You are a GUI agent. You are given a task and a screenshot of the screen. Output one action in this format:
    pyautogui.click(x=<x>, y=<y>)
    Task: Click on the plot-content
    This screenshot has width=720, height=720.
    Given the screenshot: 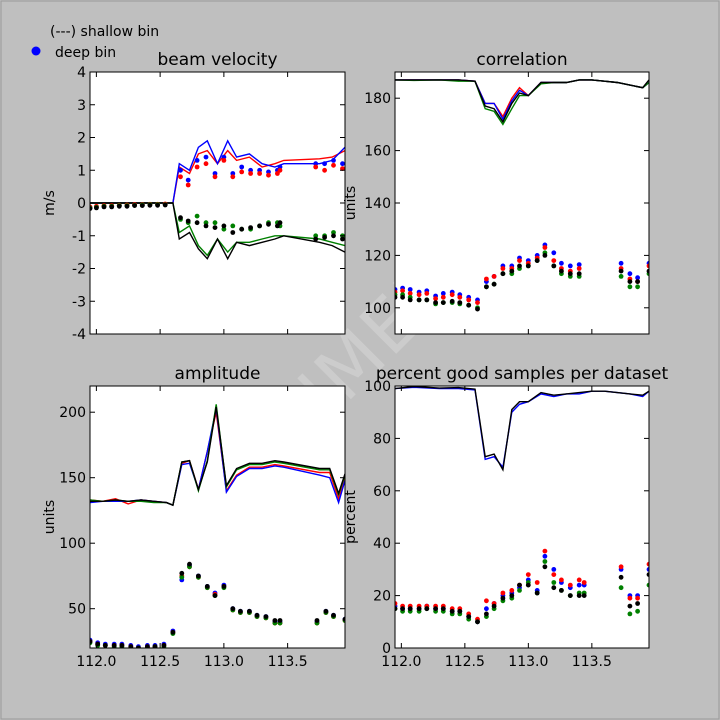 What is the action you would take?
    pyautogui.click(x=522, y=505)
    